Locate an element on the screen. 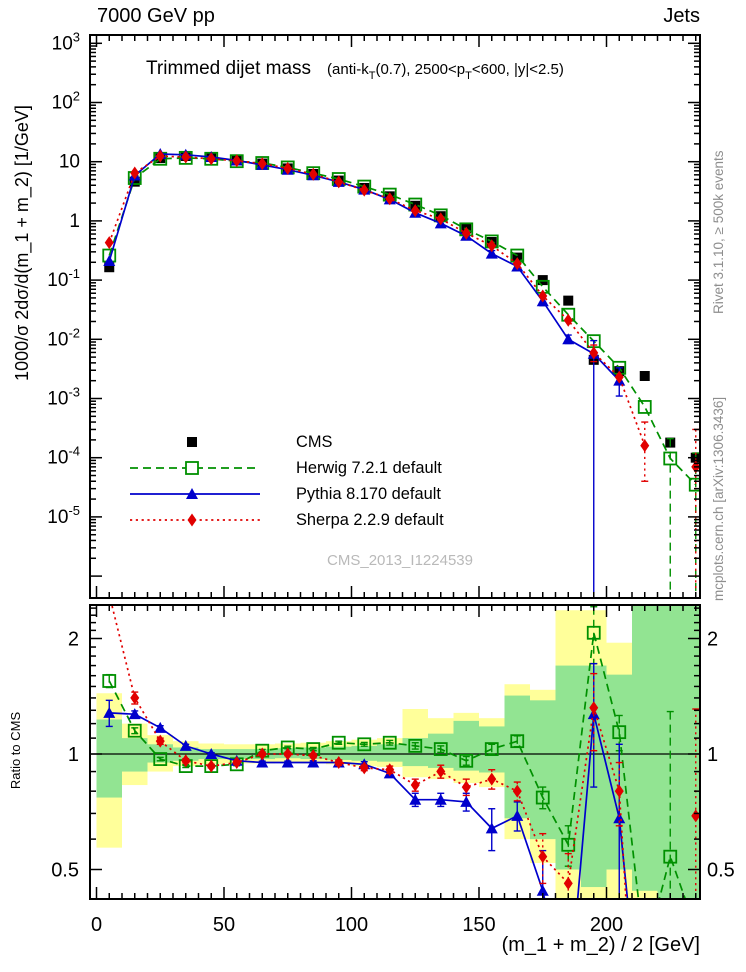  sherpa-marker-icon is located at coordinates (195, 520).